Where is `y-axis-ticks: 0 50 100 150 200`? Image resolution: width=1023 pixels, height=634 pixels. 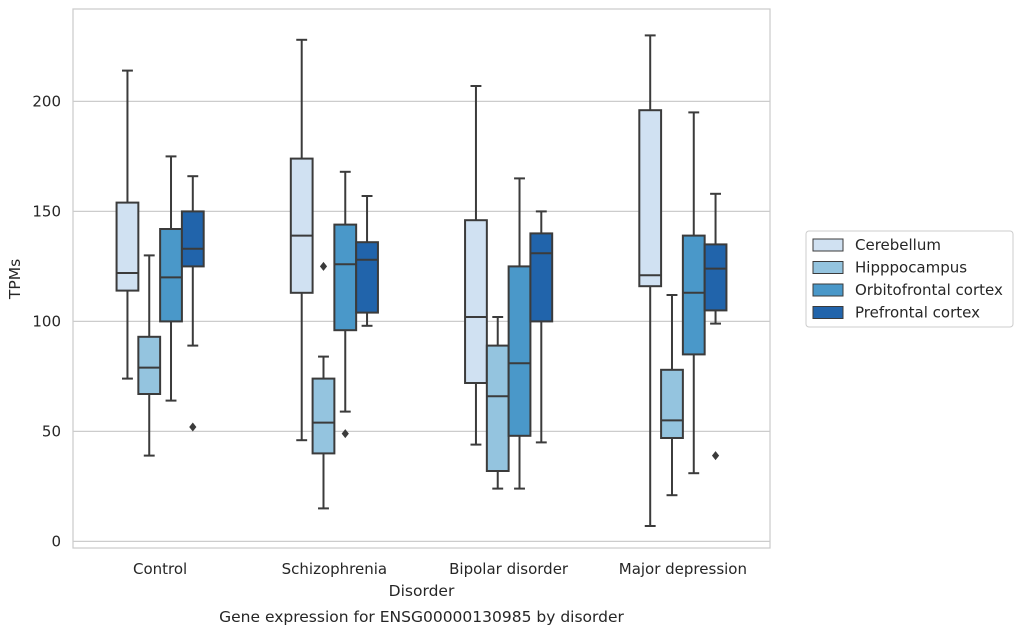
y-axis-ticks: 0 50 100 150 200 is located at coordinates (46, 321).